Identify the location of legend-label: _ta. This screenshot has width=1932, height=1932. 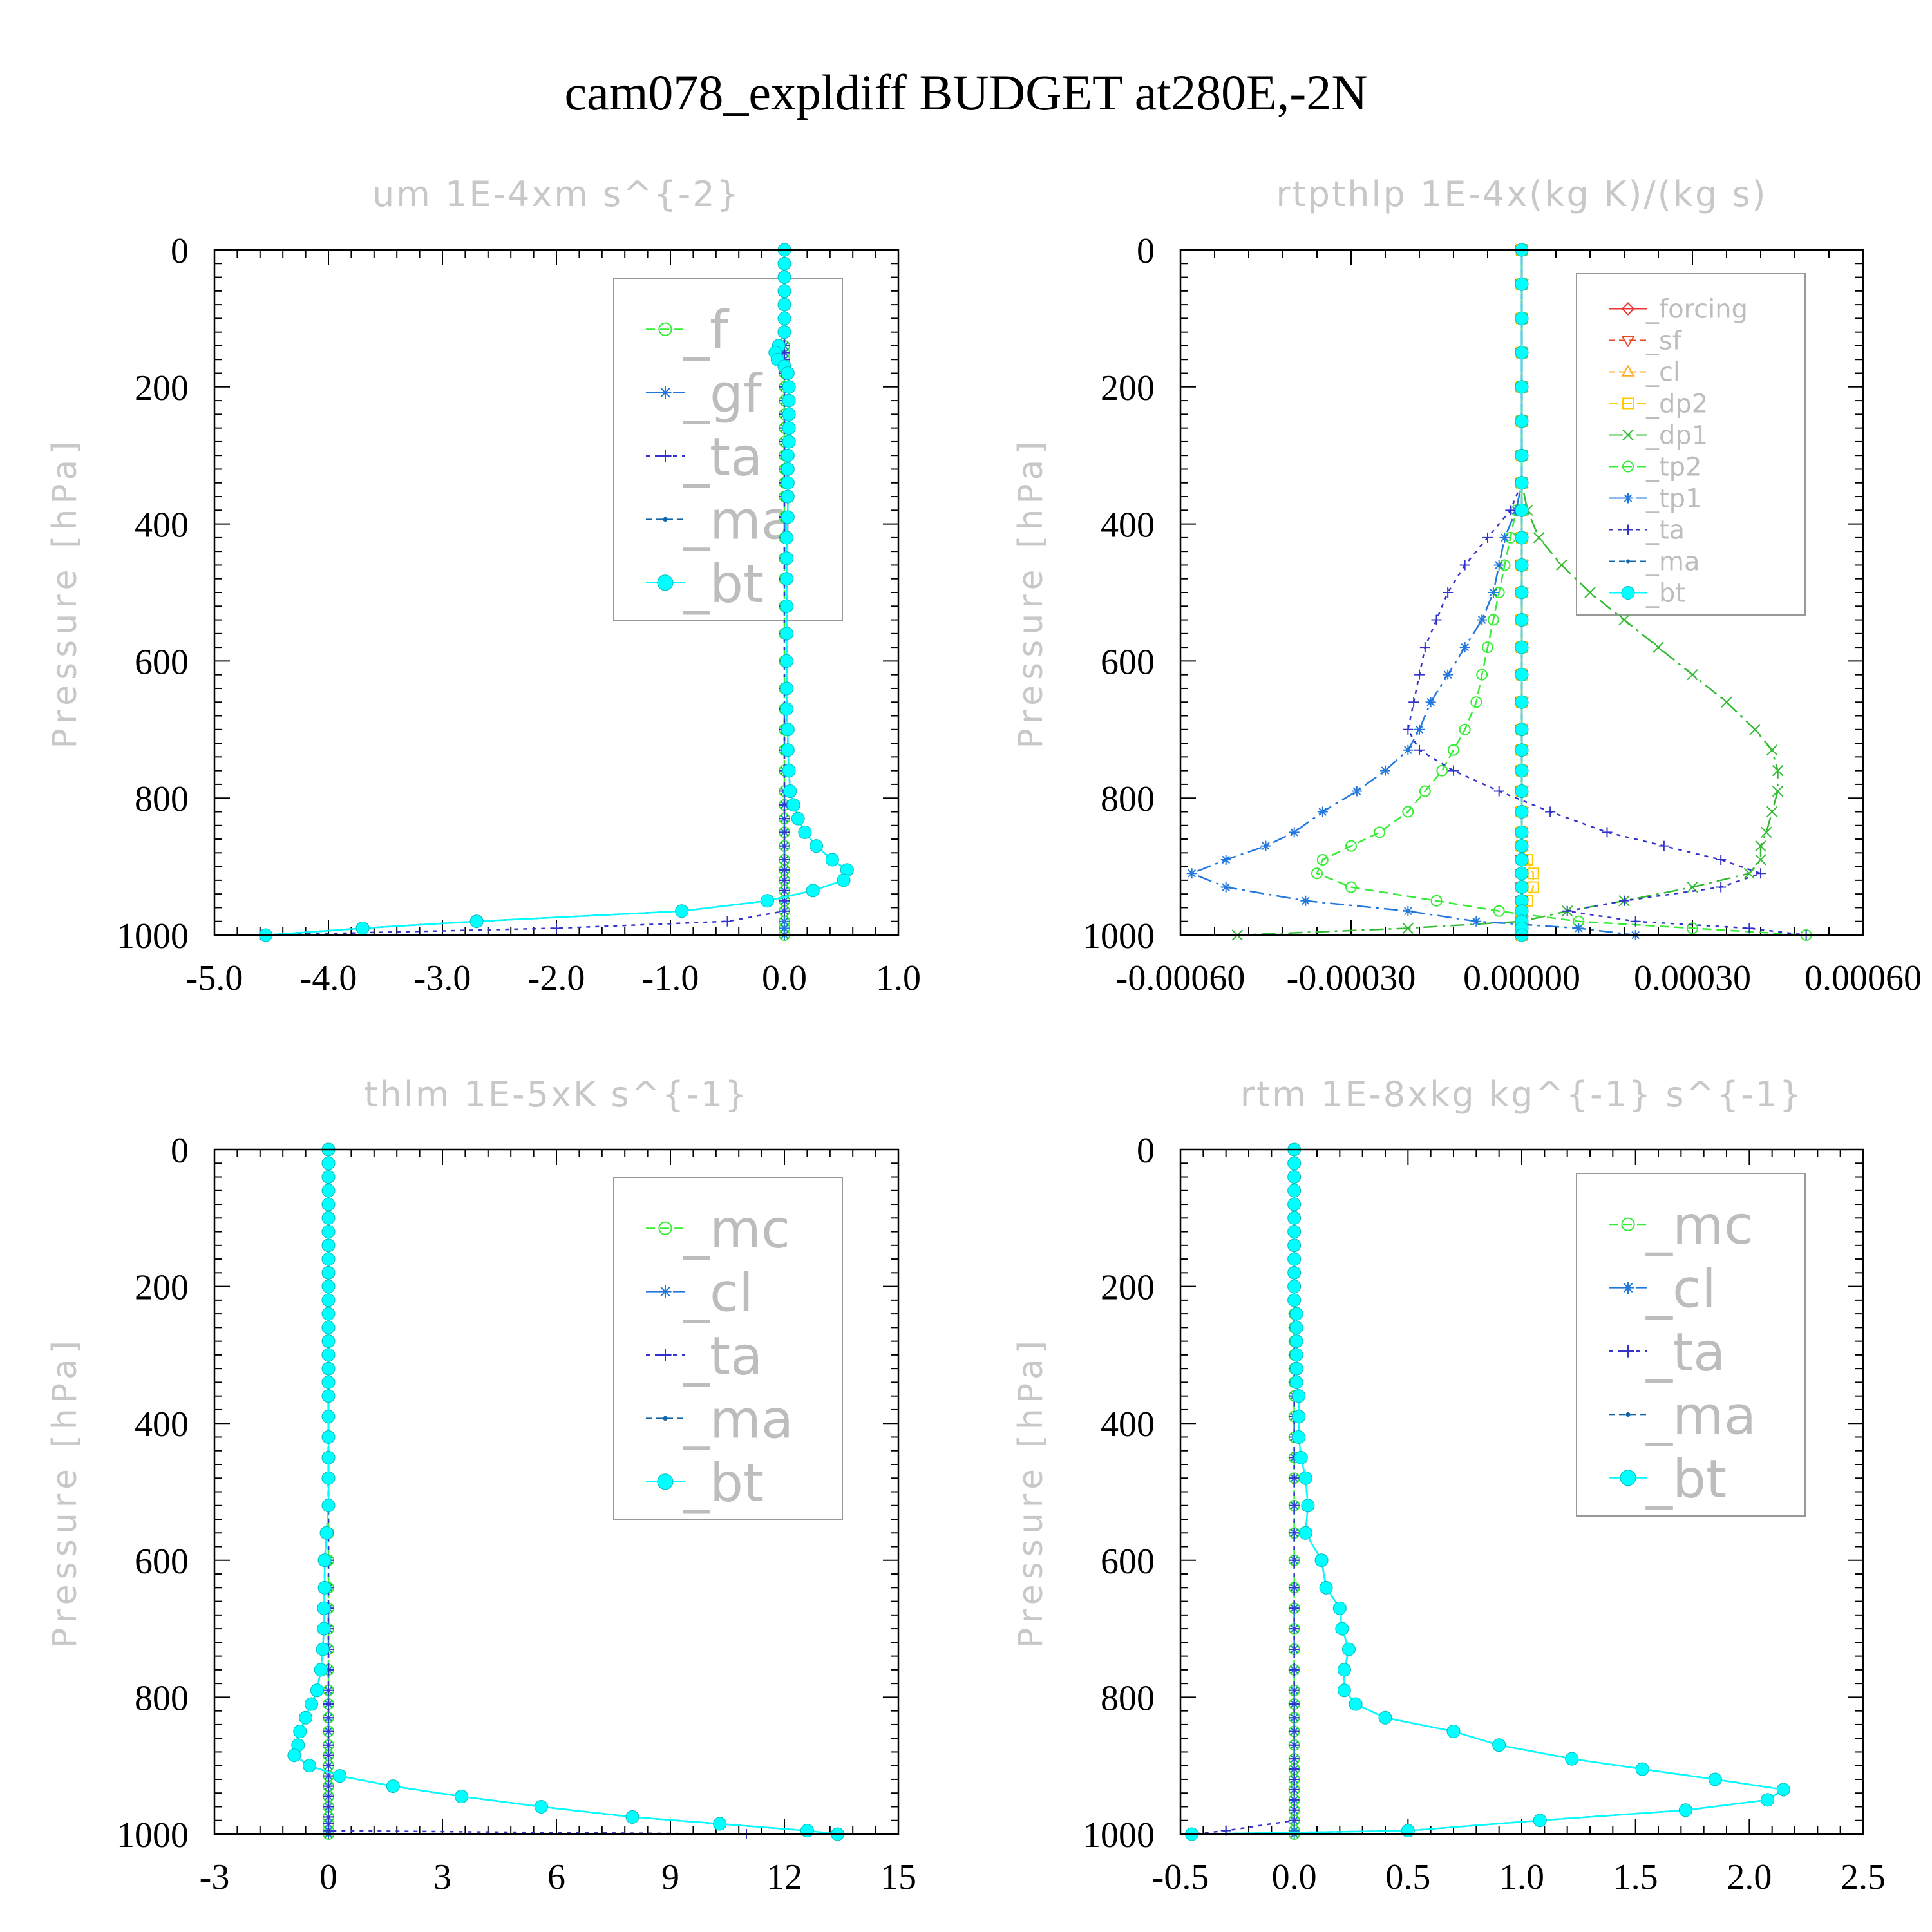
(1685, 1352).